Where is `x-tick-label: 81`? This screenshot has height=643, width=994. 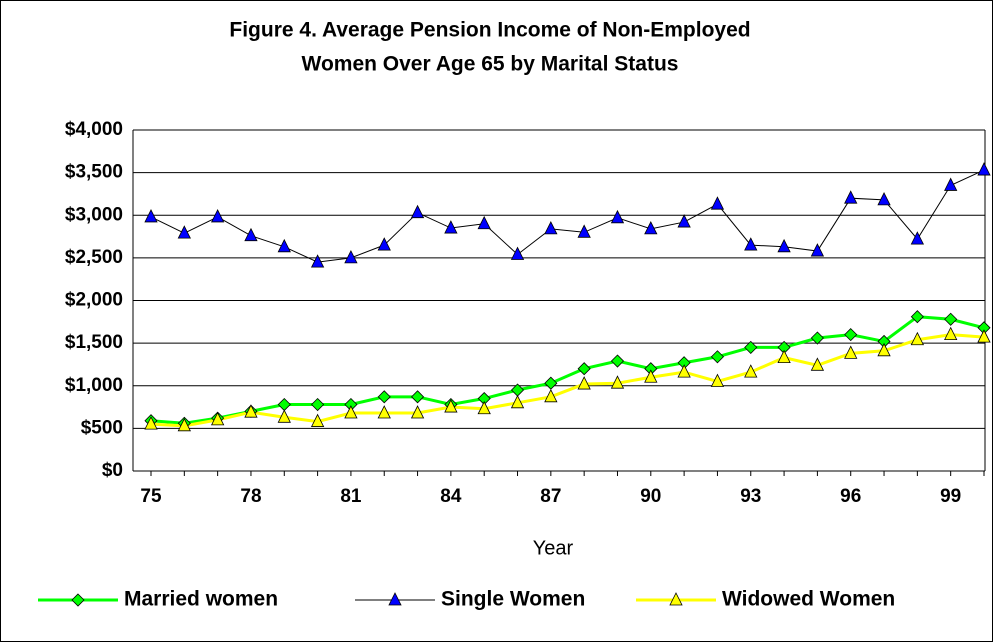 x-tick-label: 81 is located at coordinates (351, 496).